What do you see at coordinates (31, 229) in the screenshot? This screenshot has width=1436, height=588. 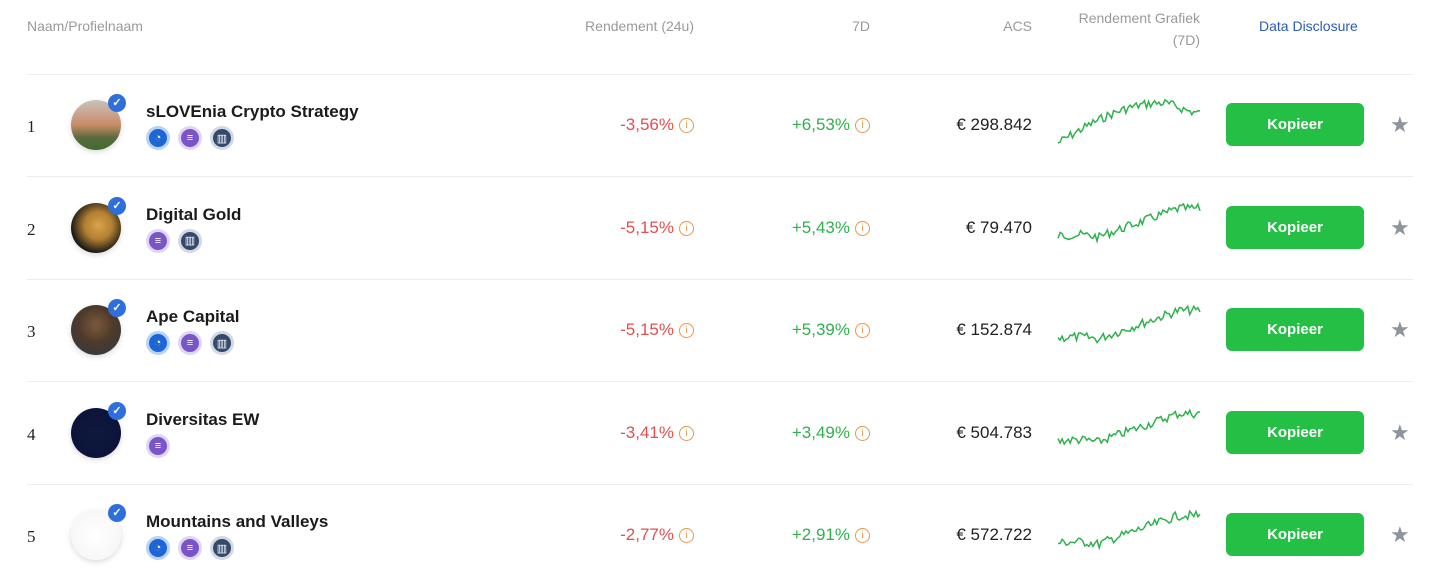 I see `rank: 2` at bounding box center [31, 229].